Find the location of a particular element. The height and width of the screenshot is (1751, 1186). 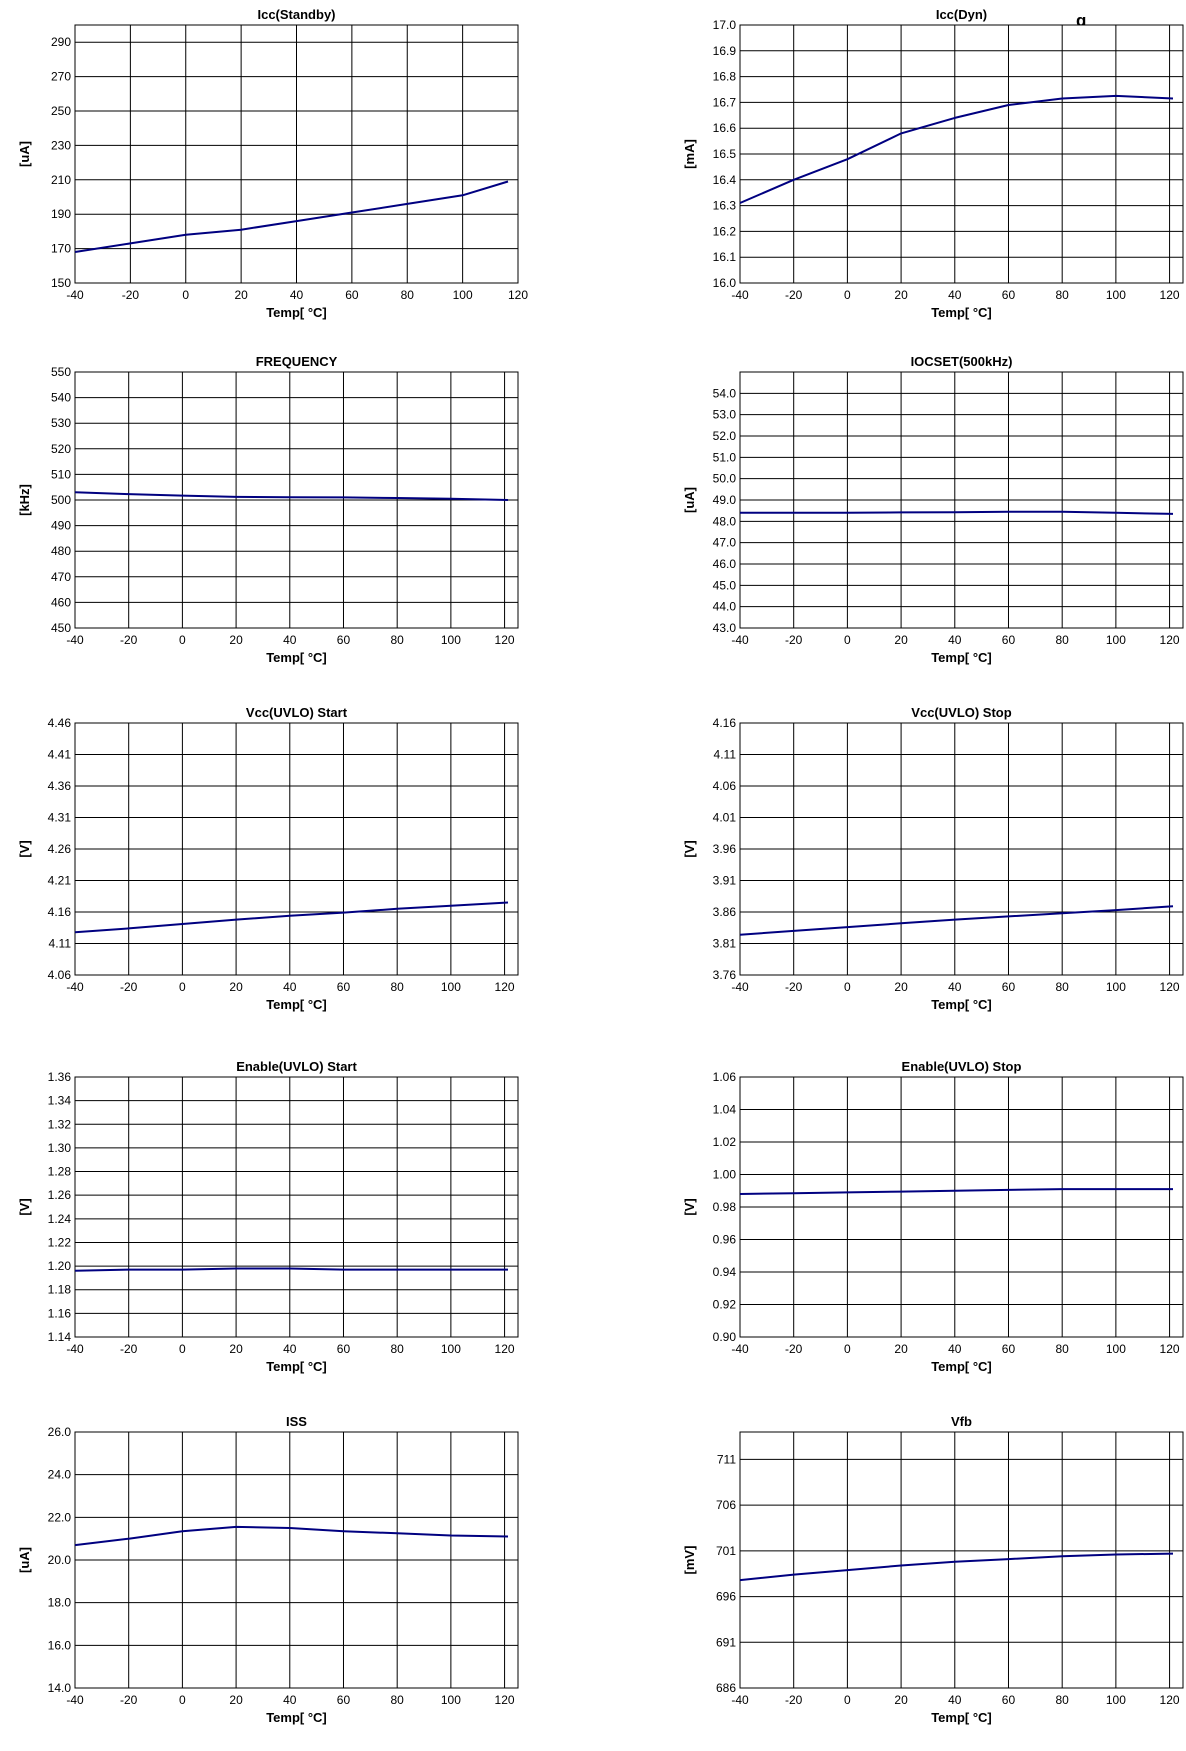

y-tick-label: 4.46 is located at coordinates (60, 723).